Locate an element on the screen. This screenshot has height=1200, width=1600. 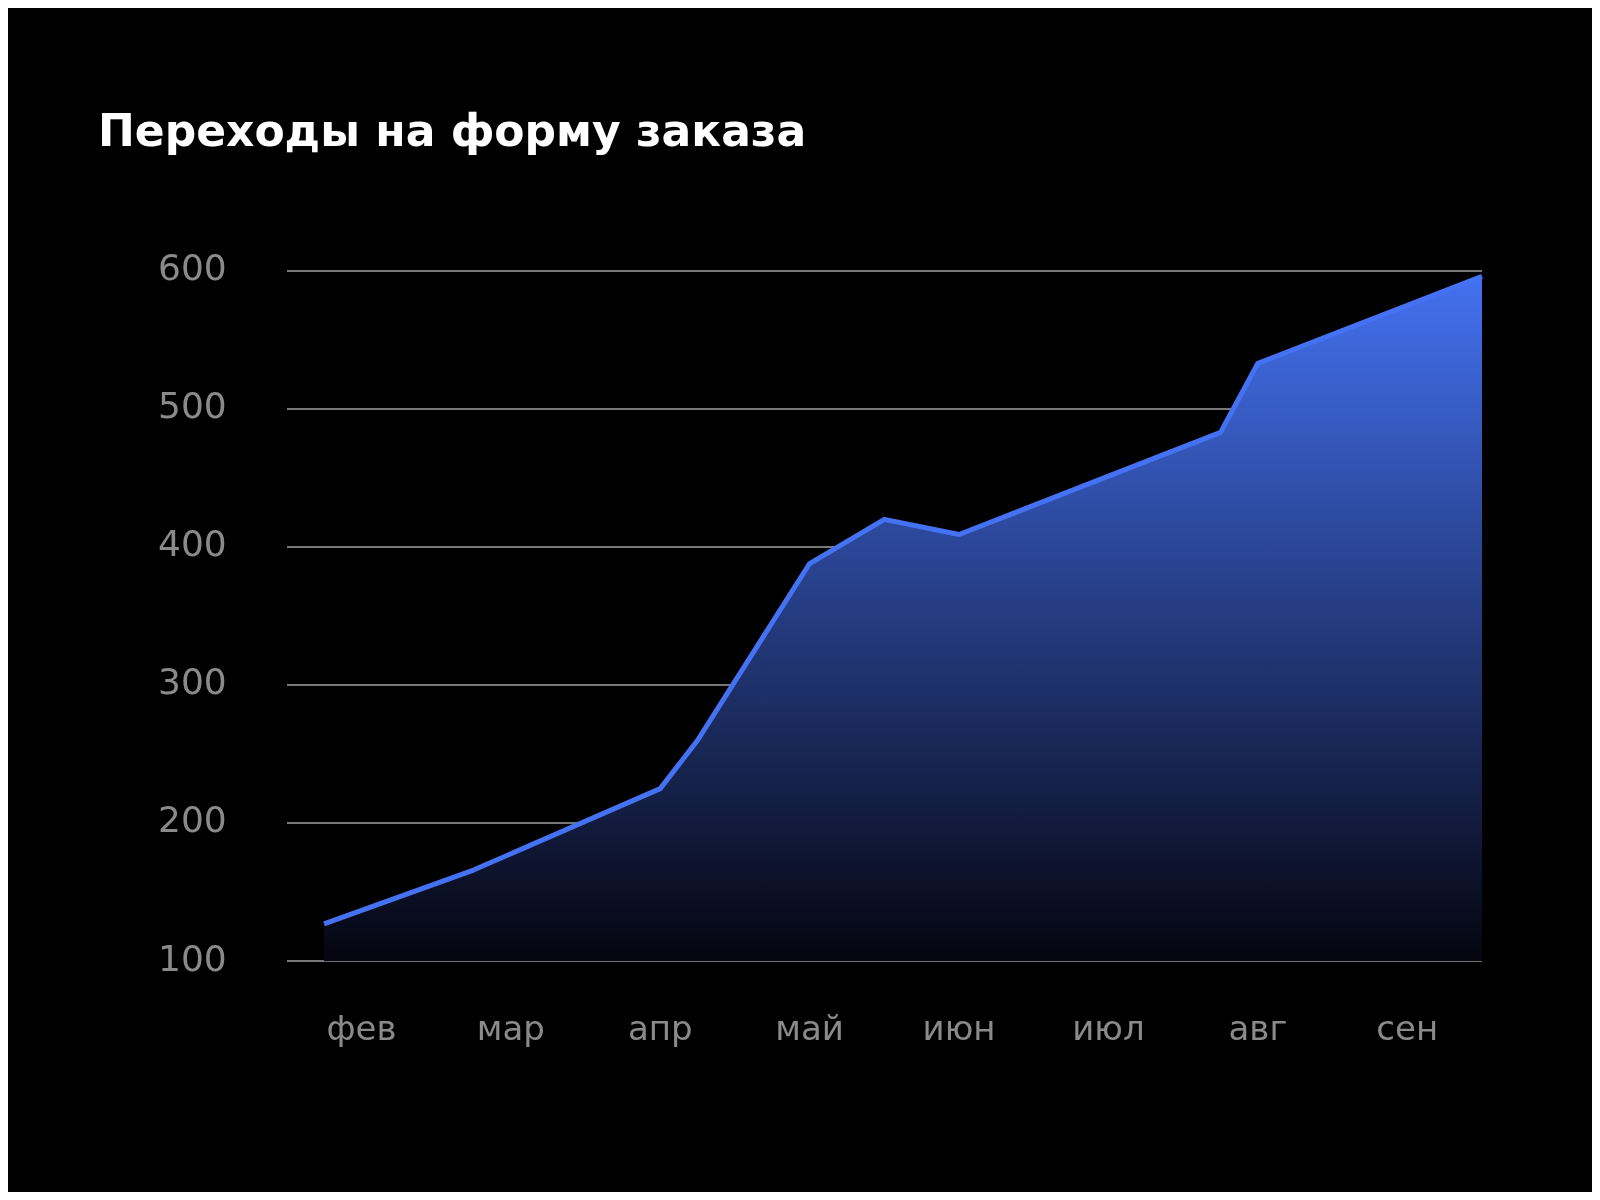
y-tick-label: 300 is located at coordinates (192, 682).